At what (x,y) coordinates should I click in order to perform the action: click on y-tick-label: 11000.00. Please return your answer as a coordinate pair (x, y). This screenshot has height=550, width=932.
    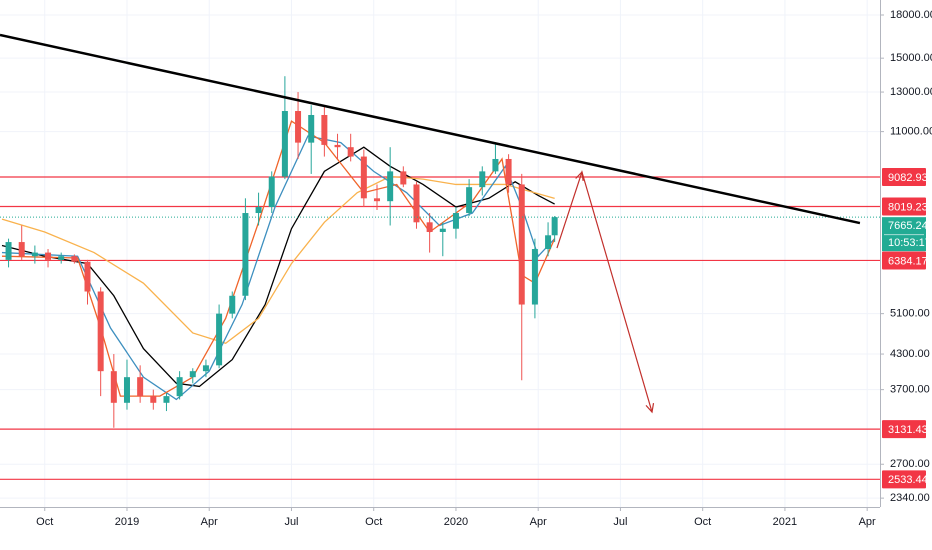
    Looking at the image, I should click on (911, 132).